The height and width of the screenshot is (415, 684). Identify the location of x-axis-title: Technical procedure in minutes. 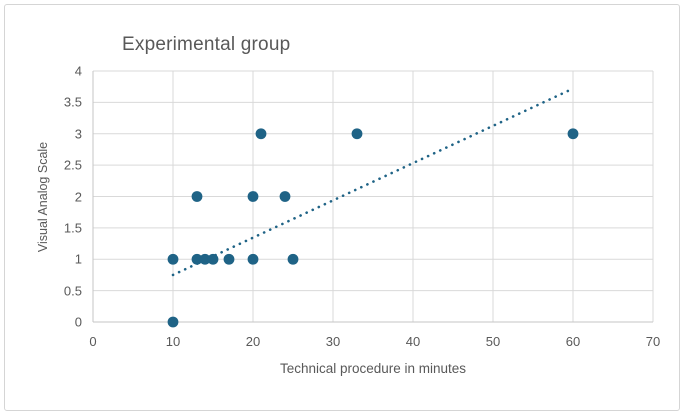
(373, 368).